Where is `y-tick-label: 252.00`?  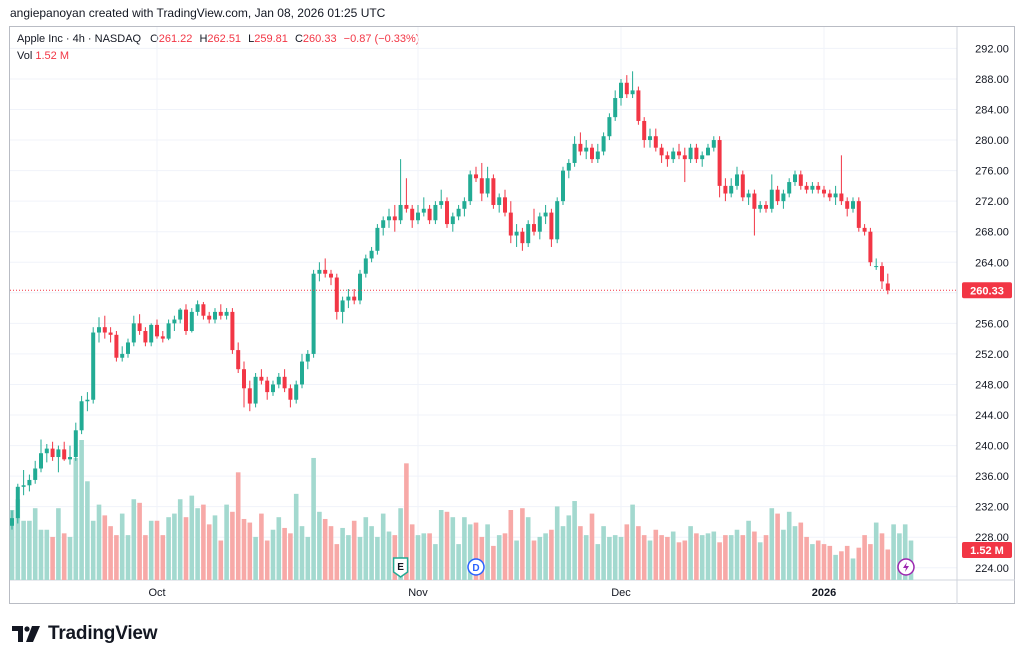
y-tick-label: 252.00 is located at coordinates (992, 355).